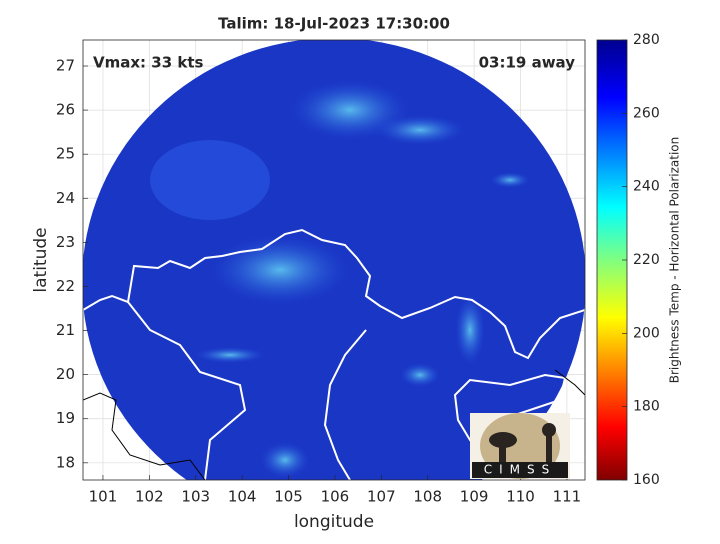 The height and width of the screenshot is (544, 720). What do you see at coordinates (646, 407) in the screenshot?
I see `colorbar-tick-label: 180` at bounding box center [646, 407].